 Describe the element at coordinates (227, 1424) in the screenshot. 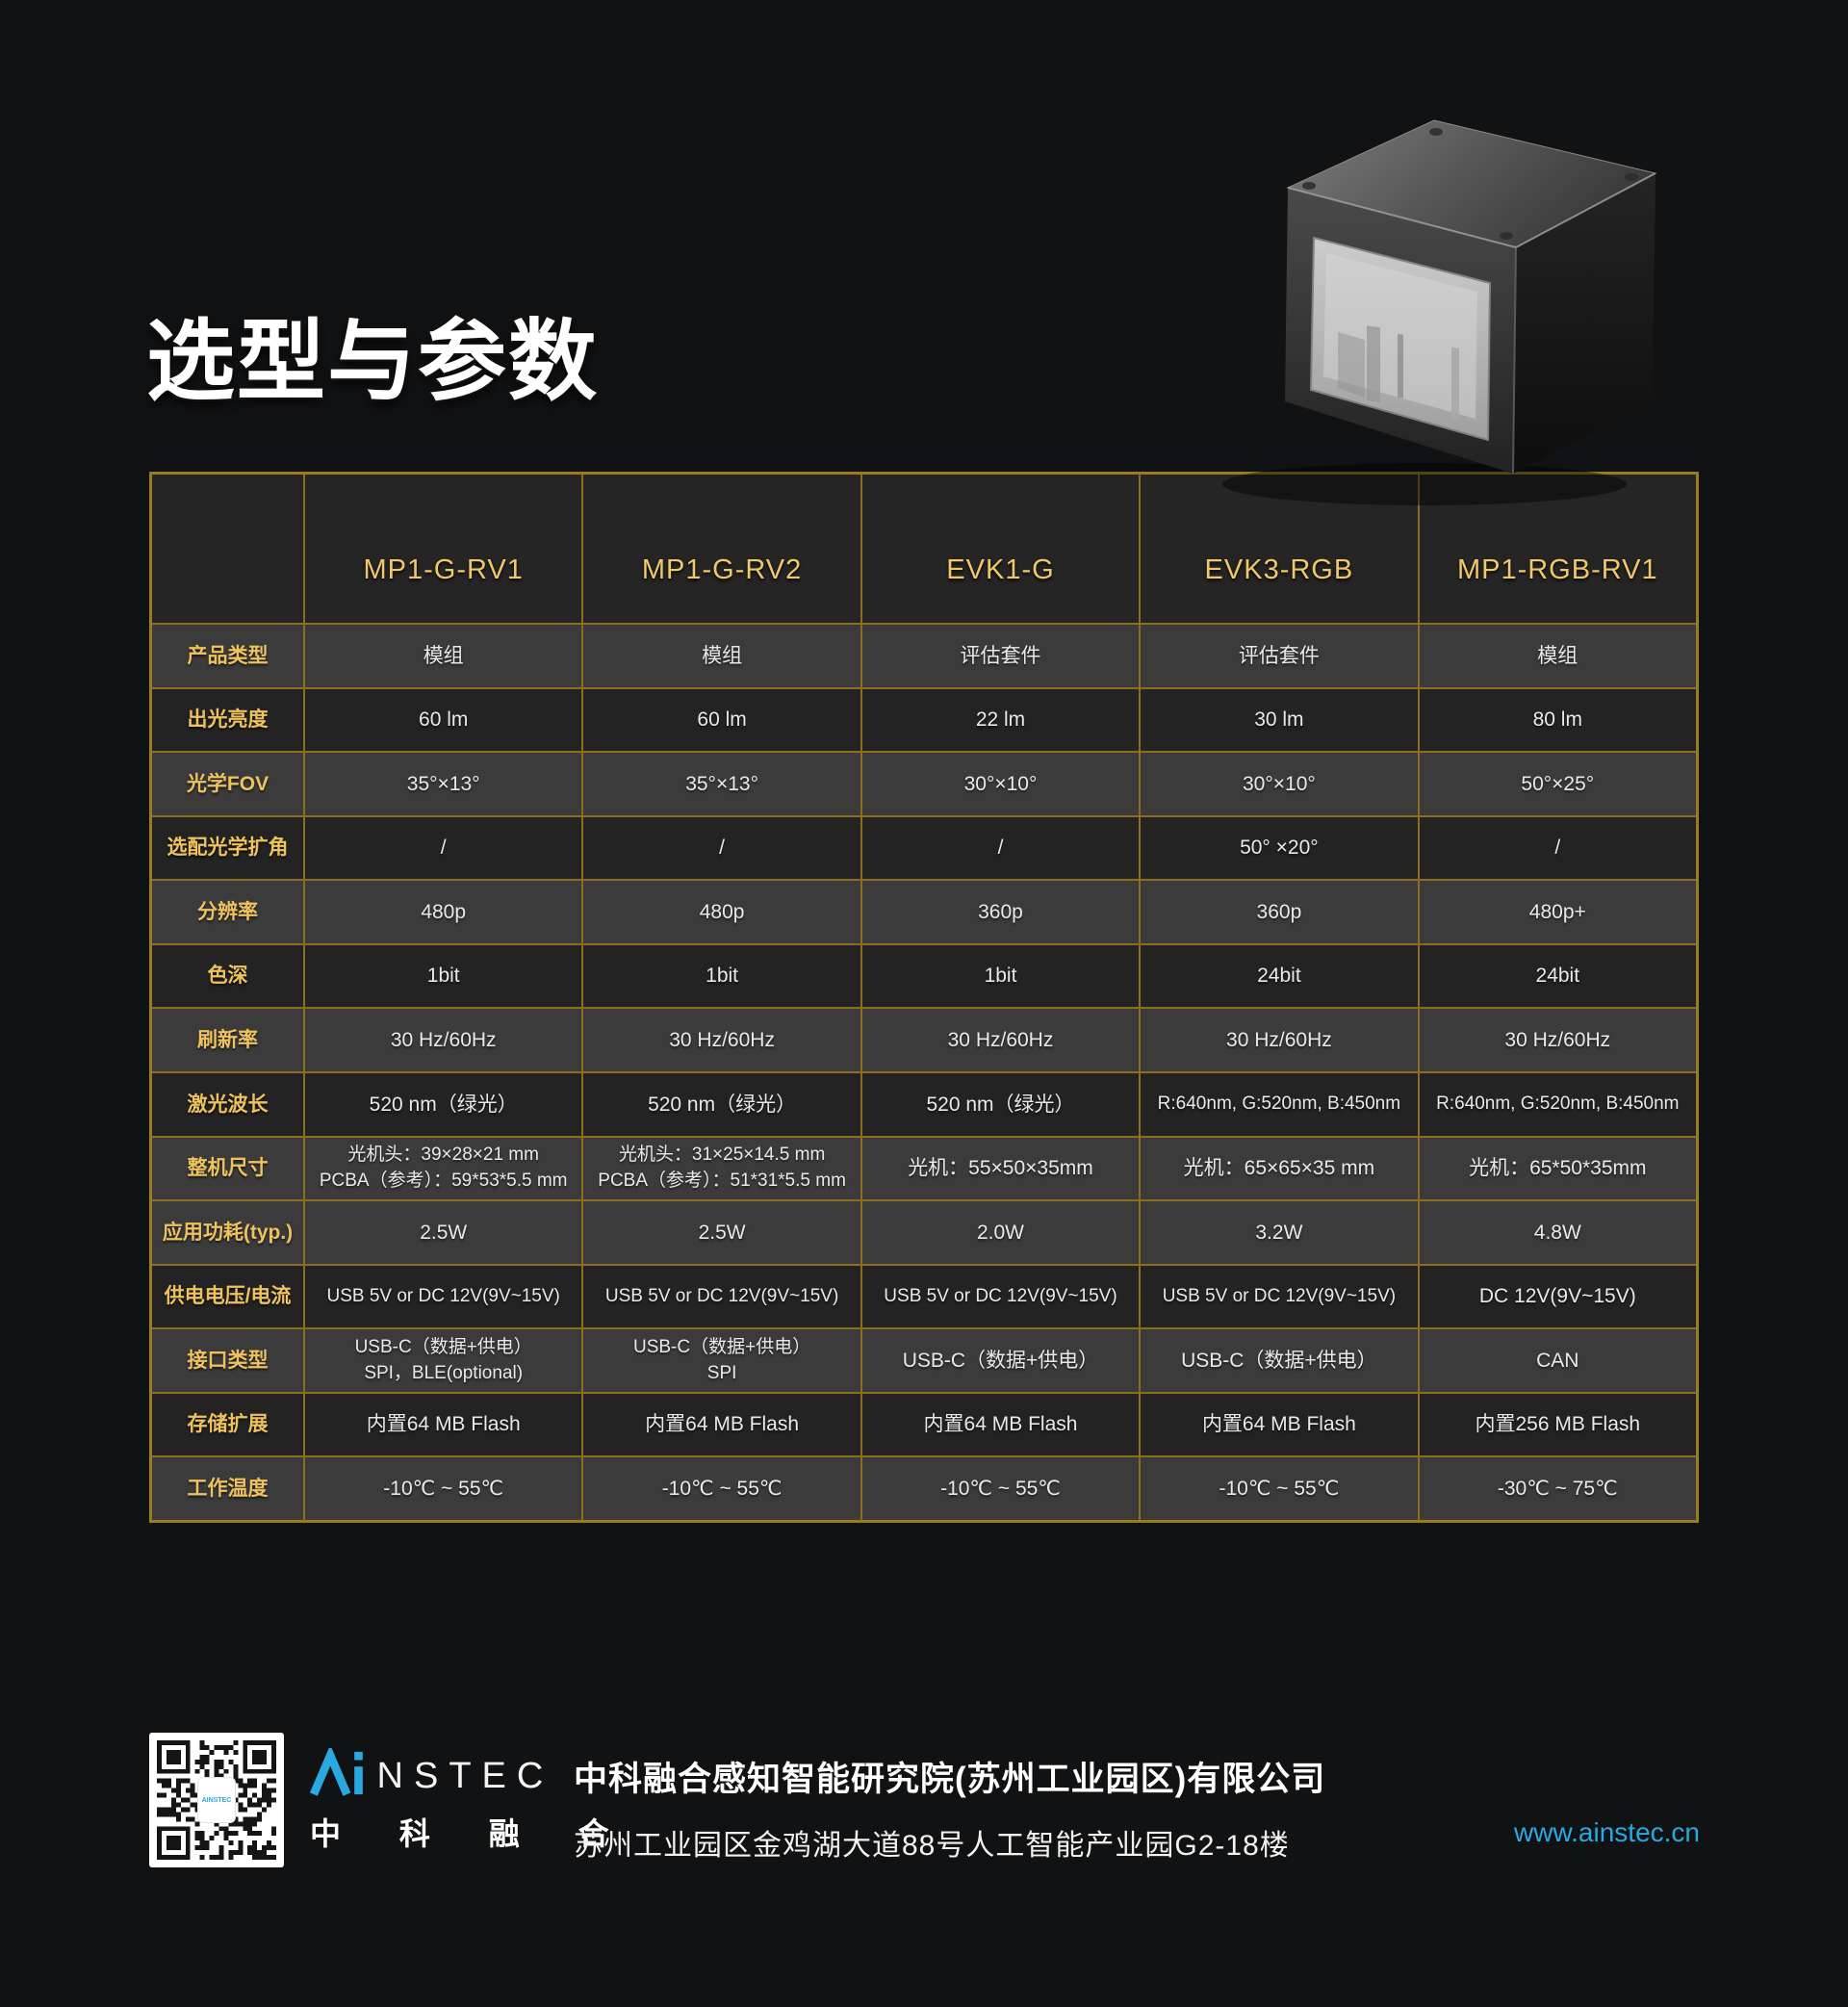

I see `row-label: 存储扩展` at that location.